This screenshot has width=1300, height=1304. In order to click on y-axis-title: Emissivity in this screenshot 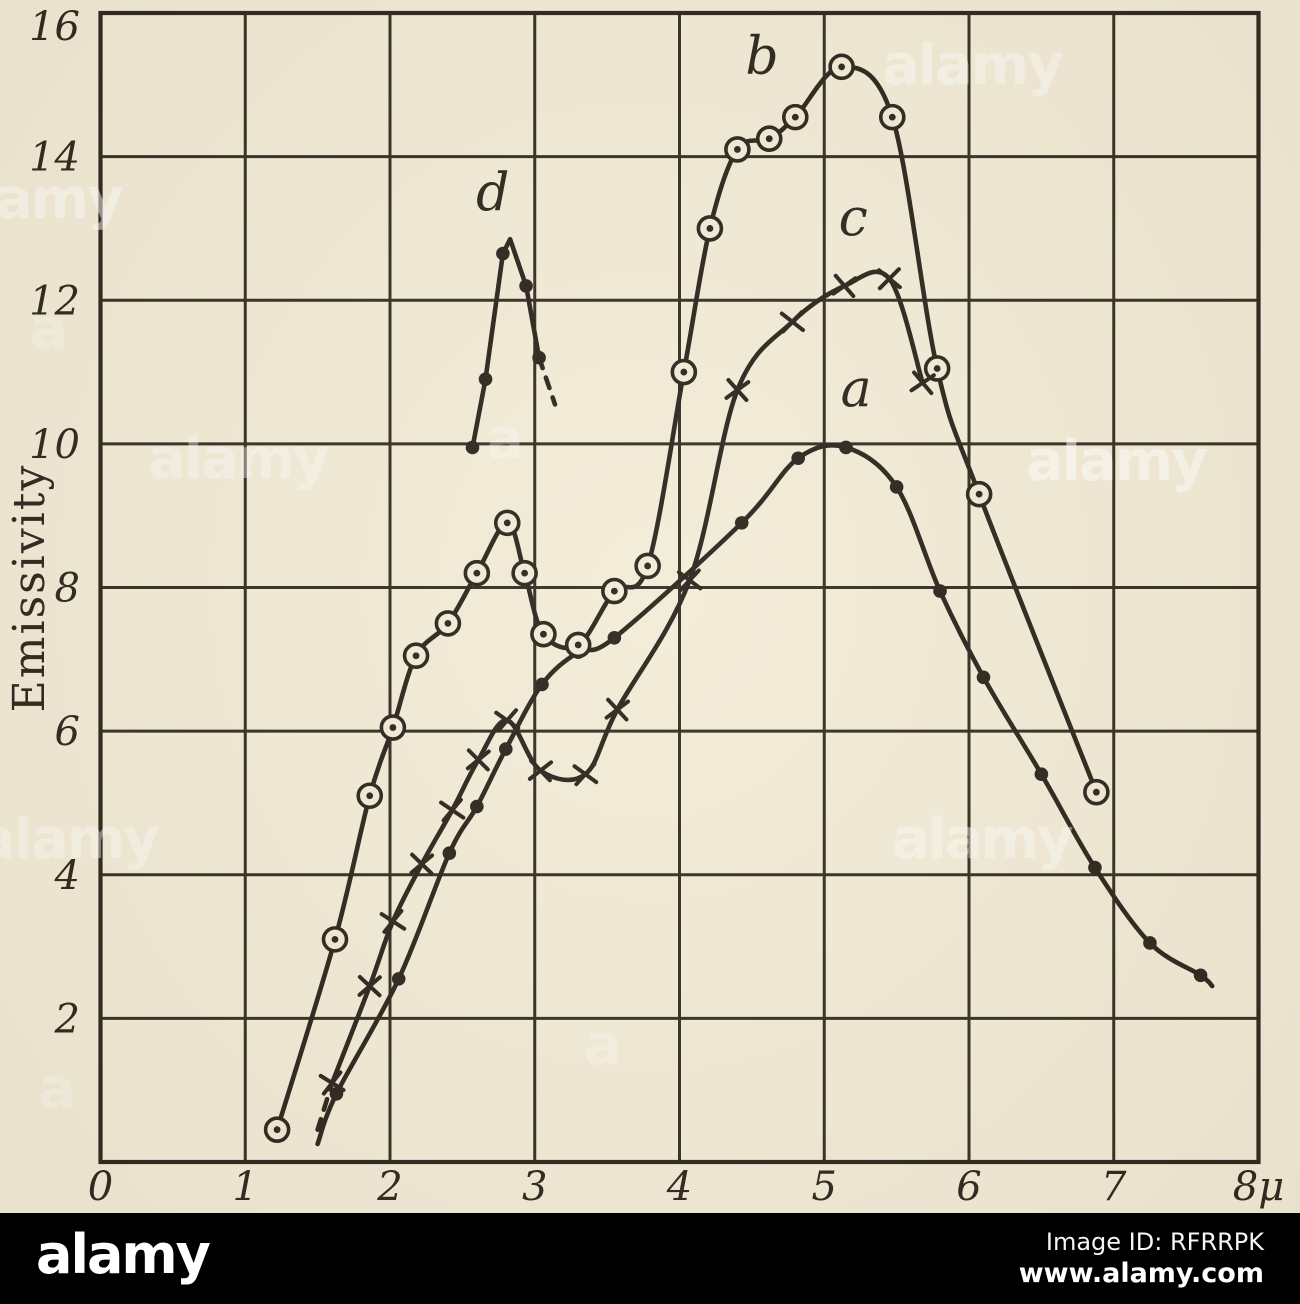, I will do `click(29, 588)`.